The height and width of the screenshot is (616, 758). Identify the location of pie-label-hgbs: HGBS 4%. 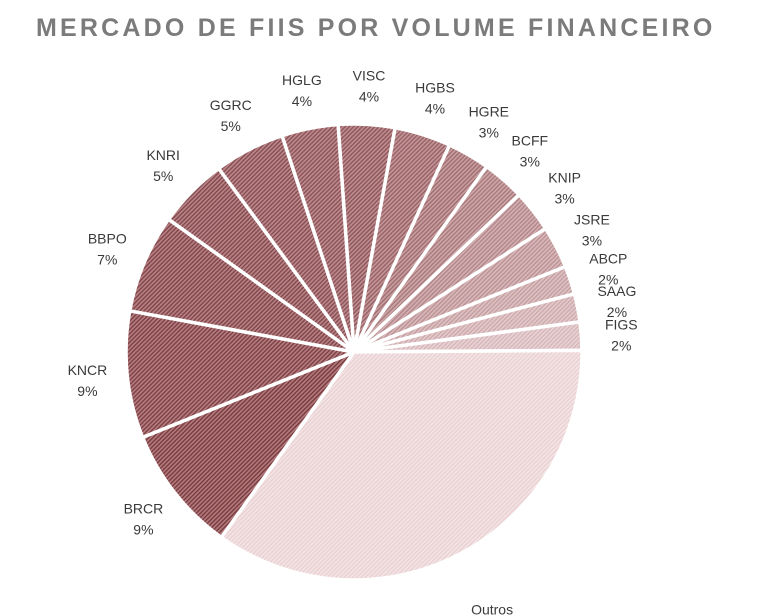
(435, 98).